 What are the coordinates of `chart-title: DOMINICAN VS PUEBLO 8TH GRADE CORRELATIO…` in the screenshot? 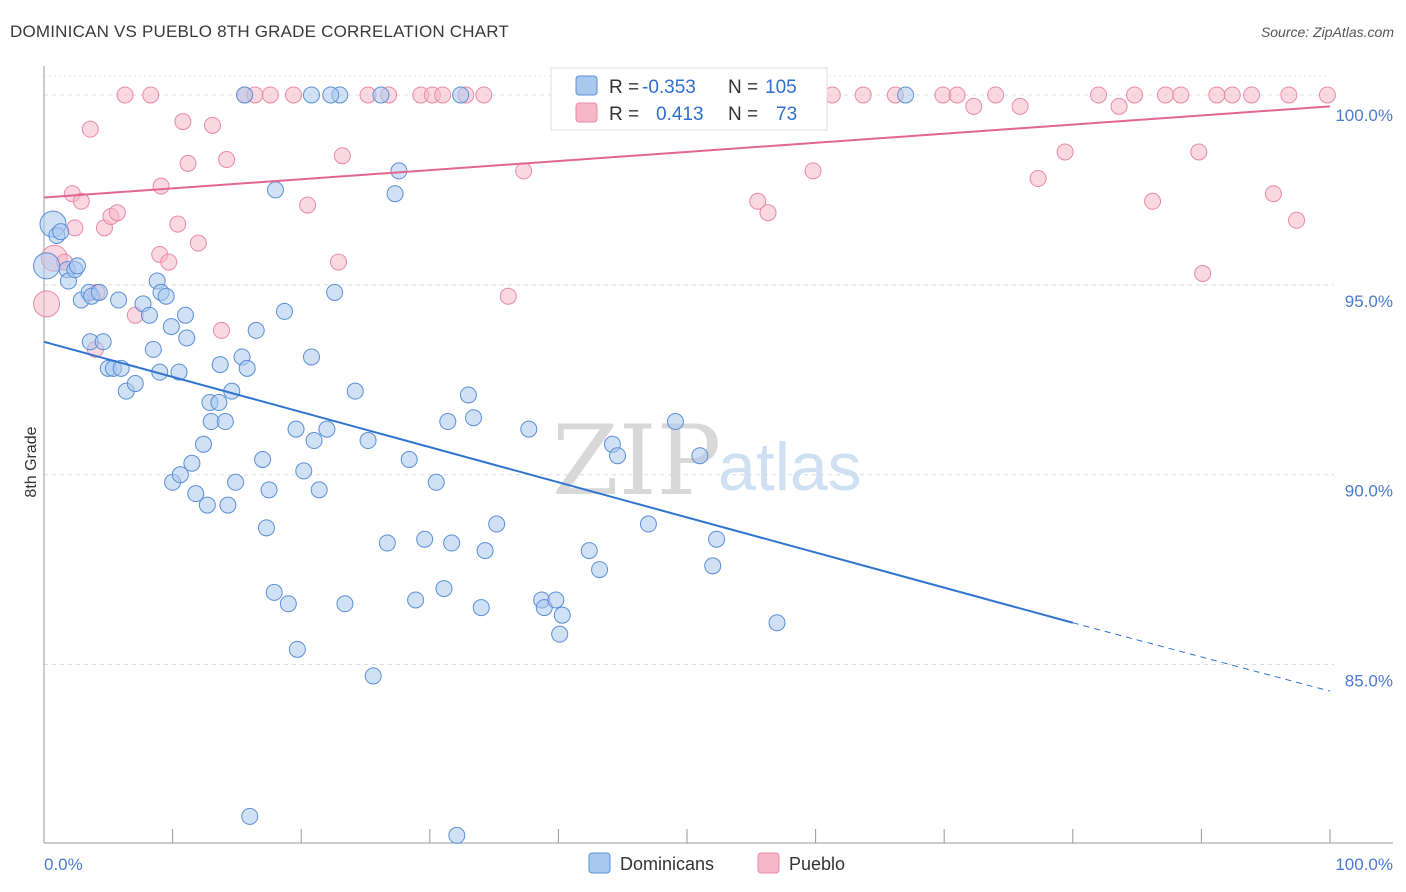 It's located at (260, 31).